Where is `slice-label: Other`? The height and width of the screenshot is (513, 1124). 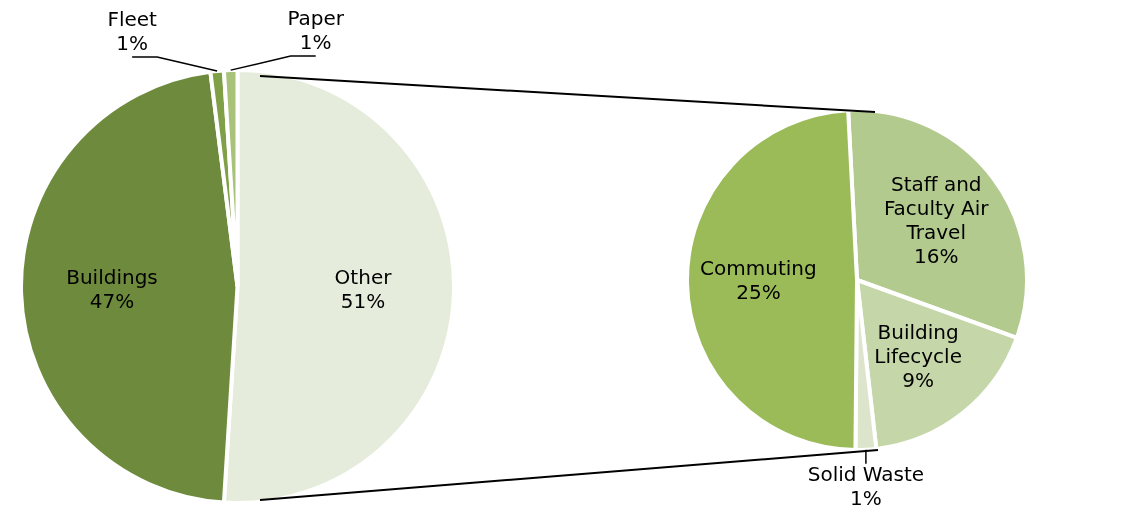 slice-label: Other is located at coordinates (363, 276).